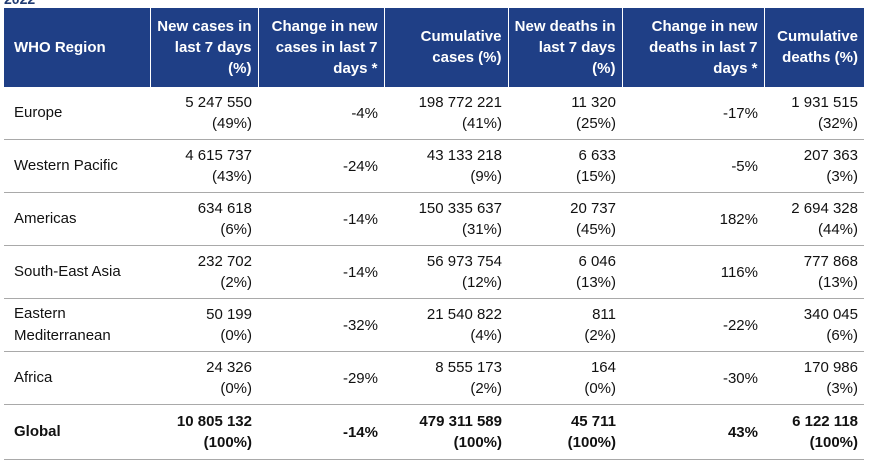 The width and height of the screenshot is (872, 468). What do you see at coordinates (77, 166) in the screenshot?
I see `region-cell: Western Pacific` at bounding box center [77, 166].